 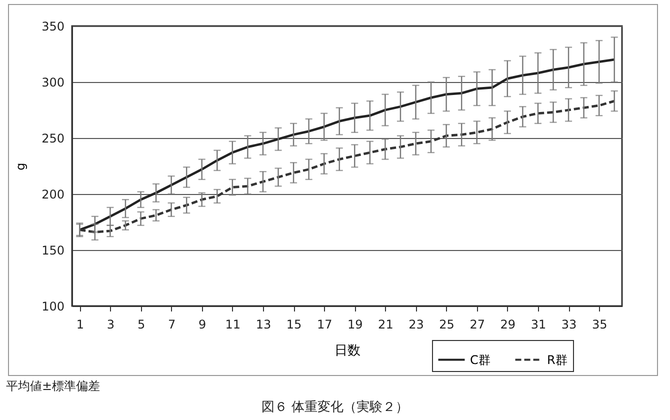 What do you see at coordinates (141, 325) in the screenshot?
I see `x-tick-label: 5` at bounding box center [141, 325].